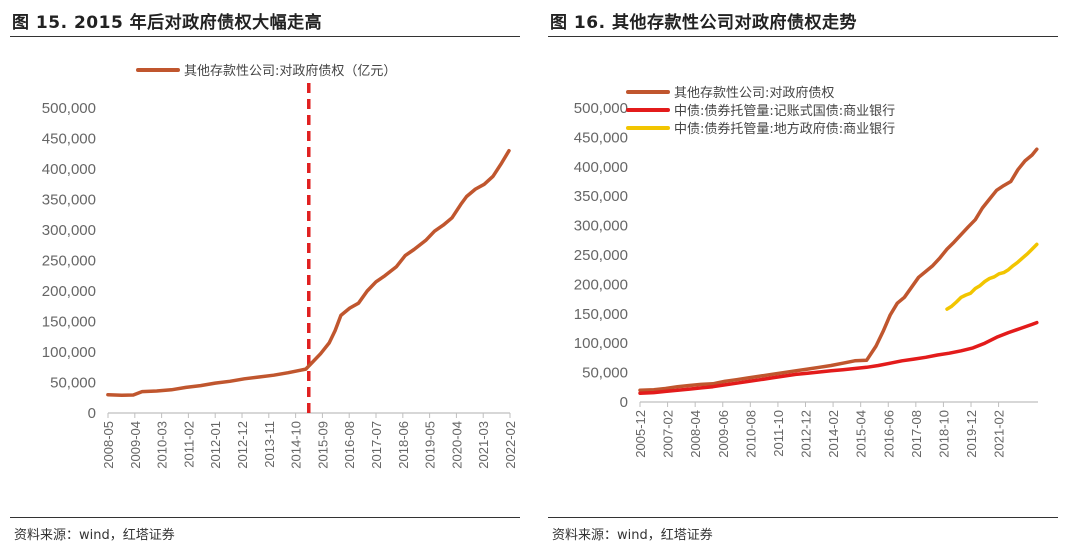 Image resolution: width=1080 pixels, height=550 pixels. I want to click on x-tick-label: 2018-10, so click(943, 434).